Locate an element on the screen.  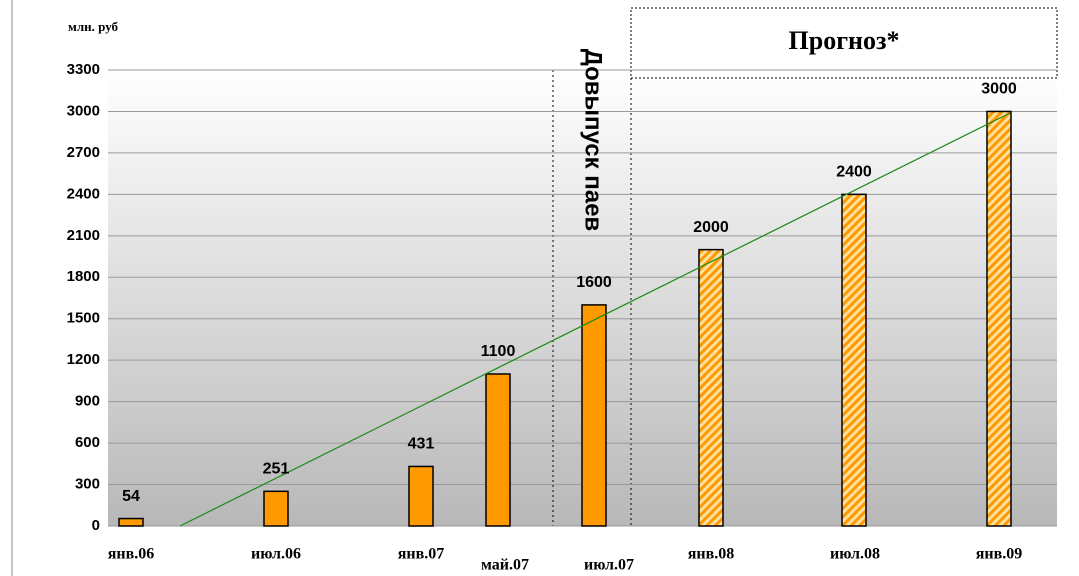
data-label: 251 is located at coordinates (276, 469).